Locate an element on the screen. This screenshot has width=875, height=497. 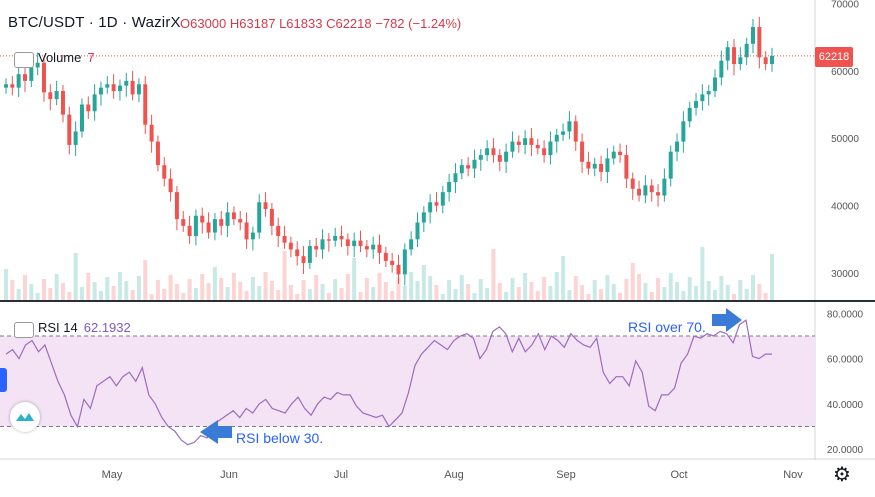
time-tick-label: Jul is located at coordinates (341, 475).